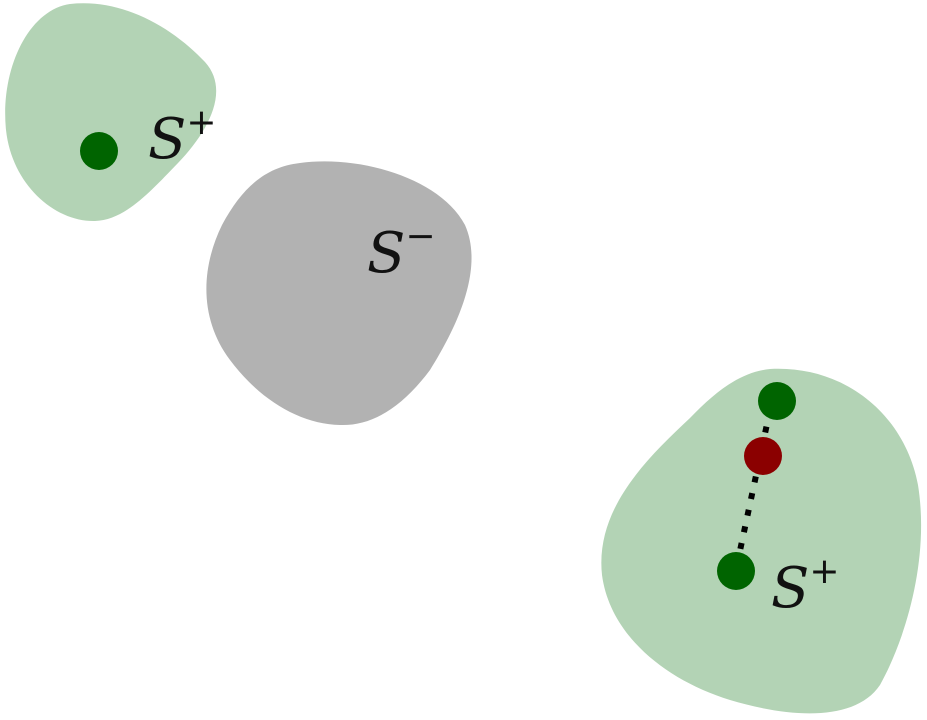 Image resolution: width=927 pixels, height=720 pixels. I want to click on label-bottom-right: S+, so click(805, 586).